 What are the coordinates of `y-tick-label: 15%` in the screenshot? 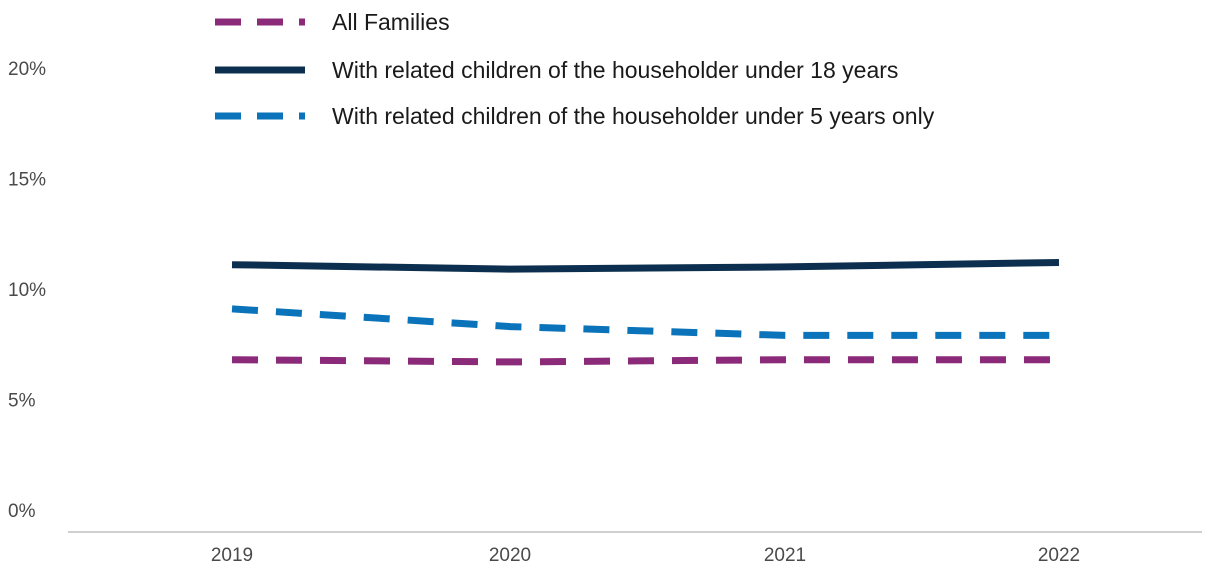 It's located at (27, 180).